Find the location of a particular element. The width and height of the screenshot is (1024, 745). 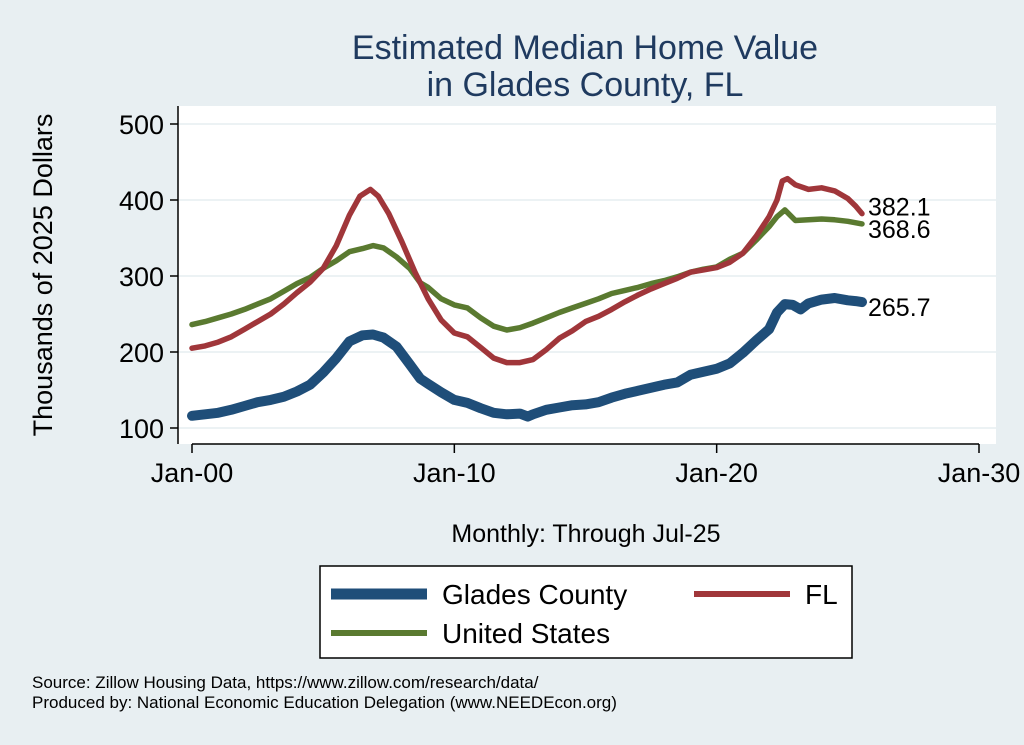

chart-title-line-1: Estimated Median Home Value is located at coordinates (585, 48).